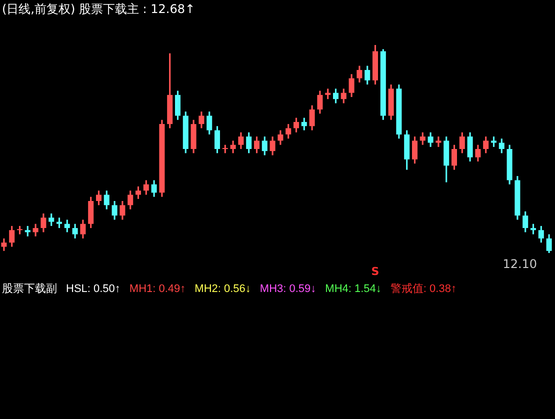  What do you see at coordinates (520, 264) in the screenshot?
I see `text: 12.10` at bounding box center [520, 264].